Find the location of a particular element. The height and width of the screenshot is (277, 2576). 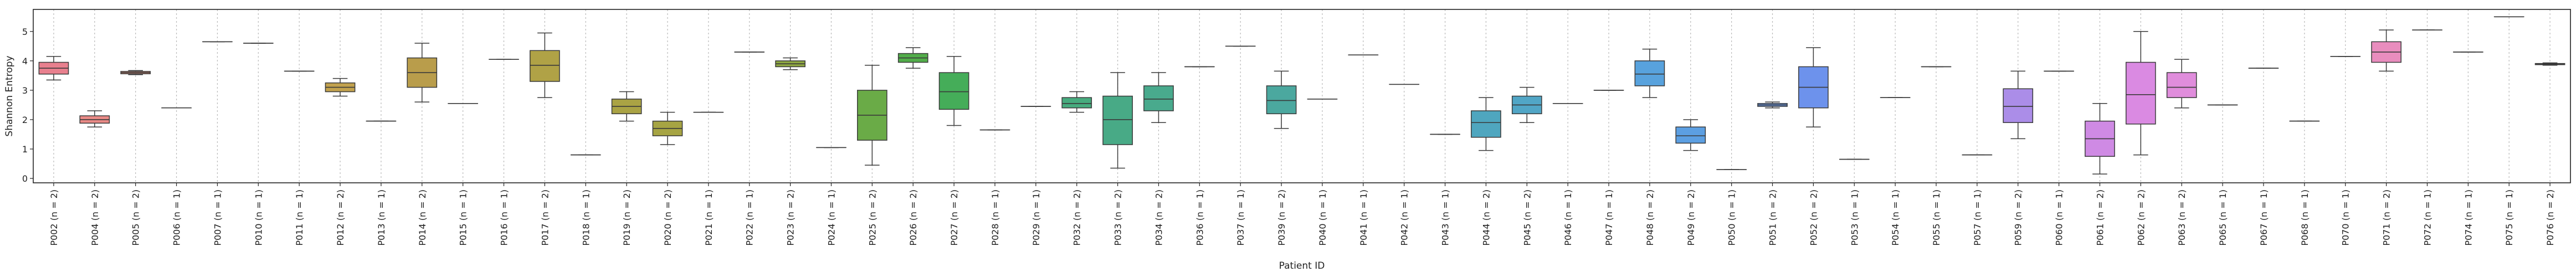

x-tick-label: P071 (n = 2) is located at coordinates (2387, 217).